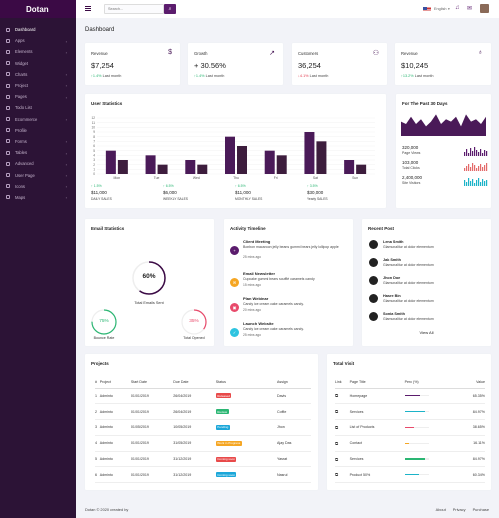  I want to click on status-badge: Released, so click(223, 396).